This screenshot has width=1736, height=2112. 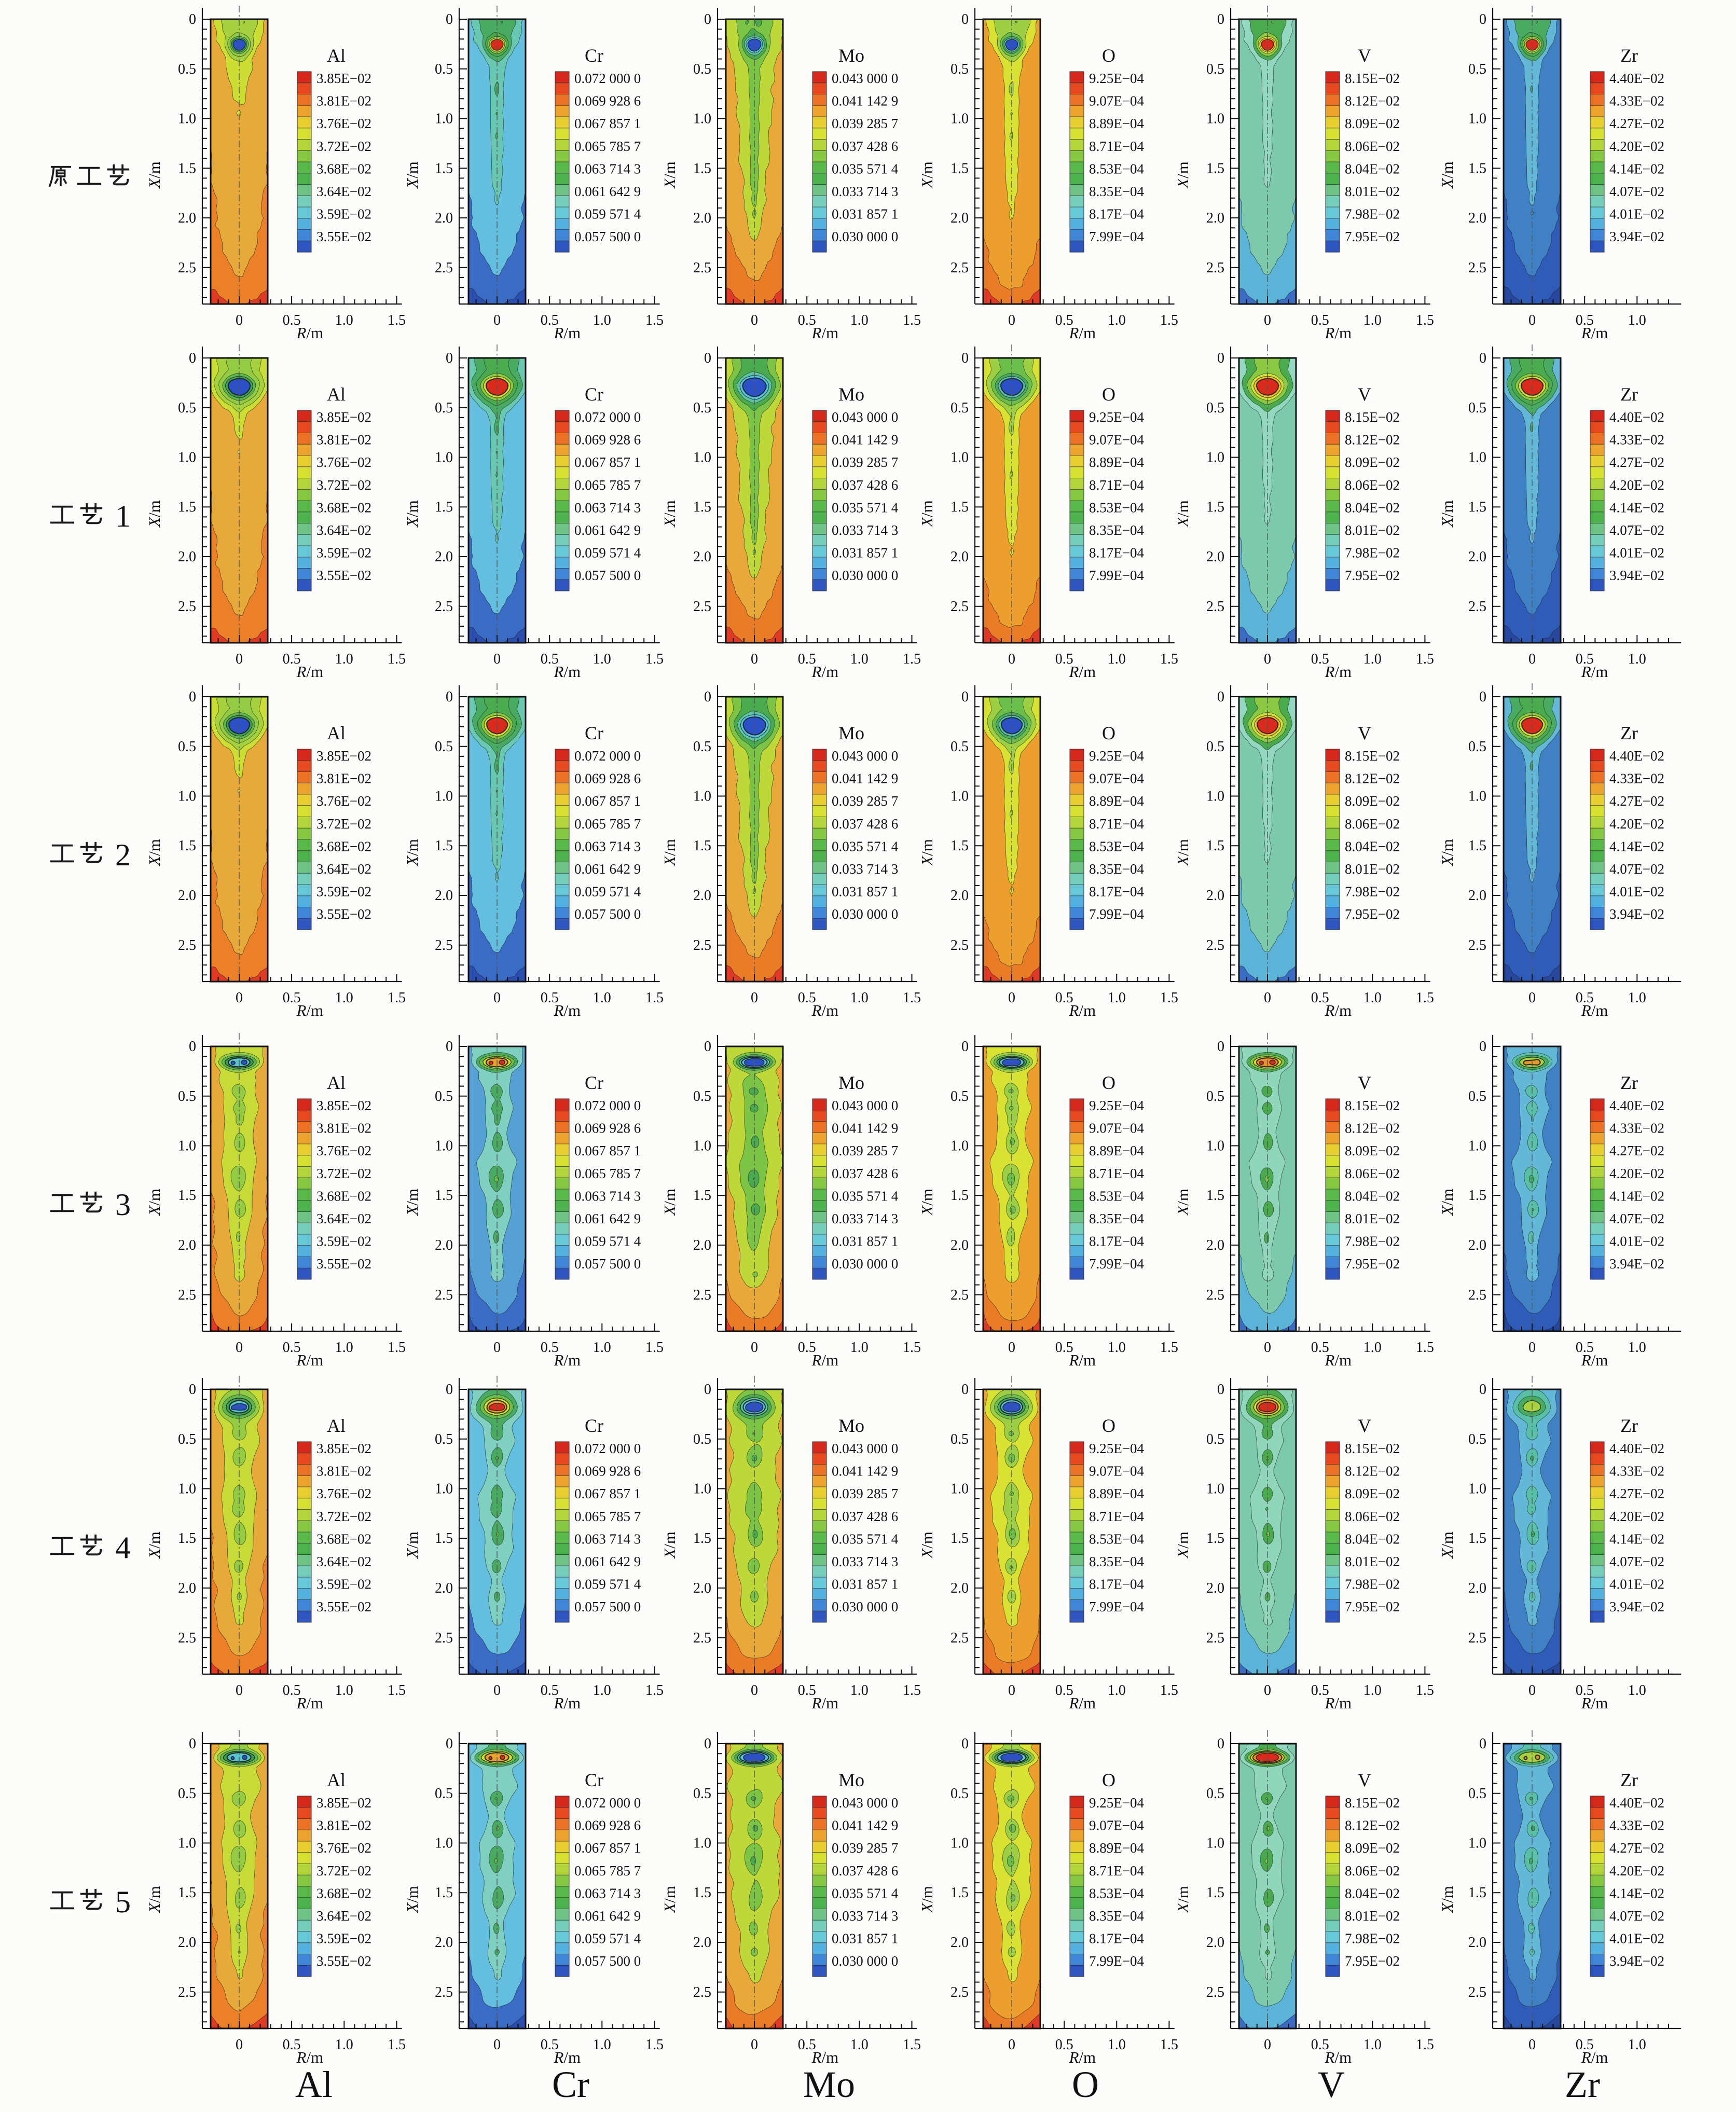 I want to click on svg-text: 3.76E−02, so click(x=344, y=801).